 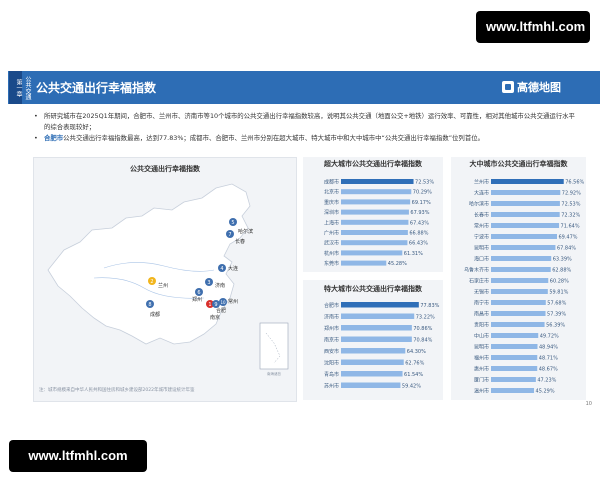 What do you see at coordinates (476, 270) in the screenshot?
I see `midcity-category-label: 乌鲁木齐市` at bounding box center [476, 270].